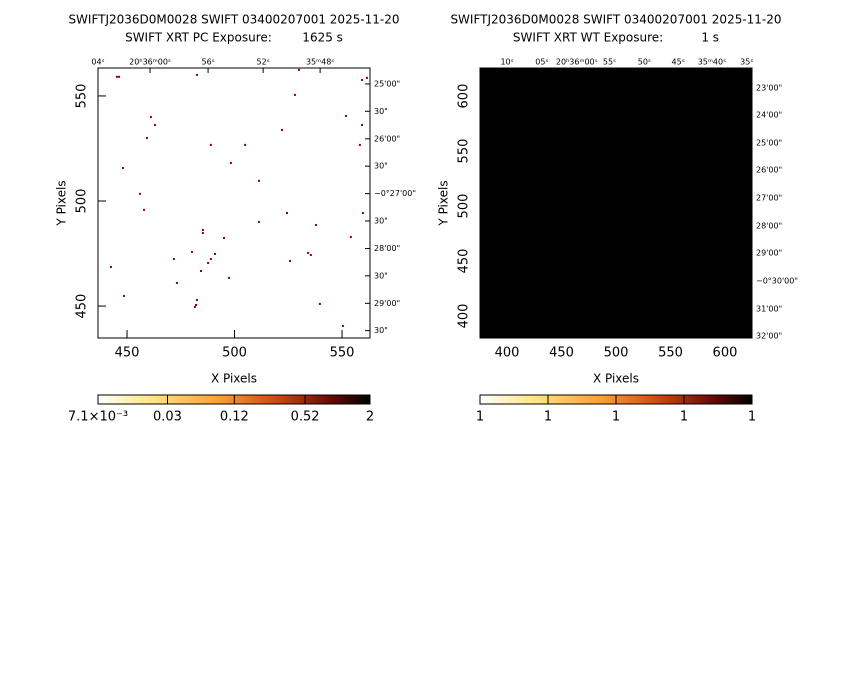  Describe the element at coordinates (234, 417) in the screenshot. I see `colorbar-label: 0.12` at that location.